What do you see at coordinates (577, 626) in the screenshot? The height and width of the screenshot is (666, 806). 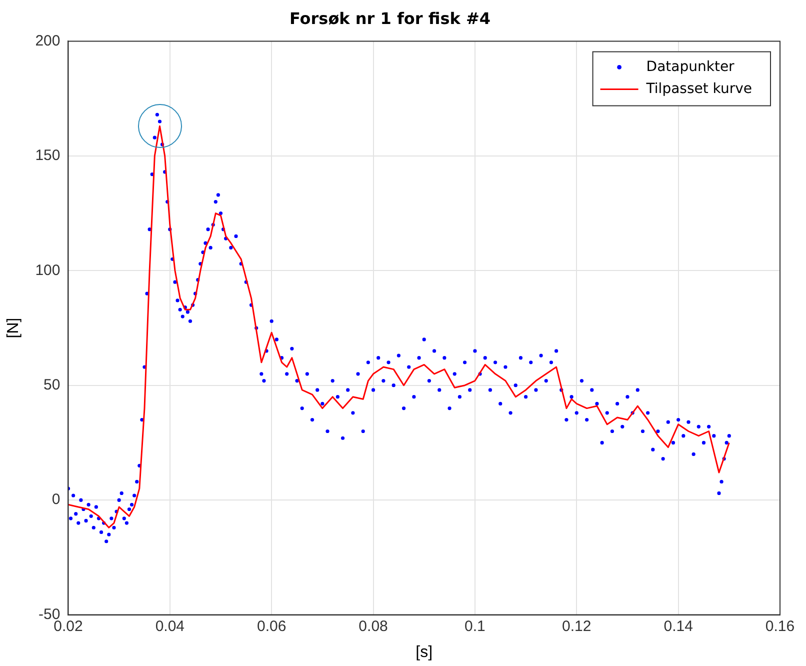 I see `x-tick-label: 0.12` at bounding box center [577, 626].